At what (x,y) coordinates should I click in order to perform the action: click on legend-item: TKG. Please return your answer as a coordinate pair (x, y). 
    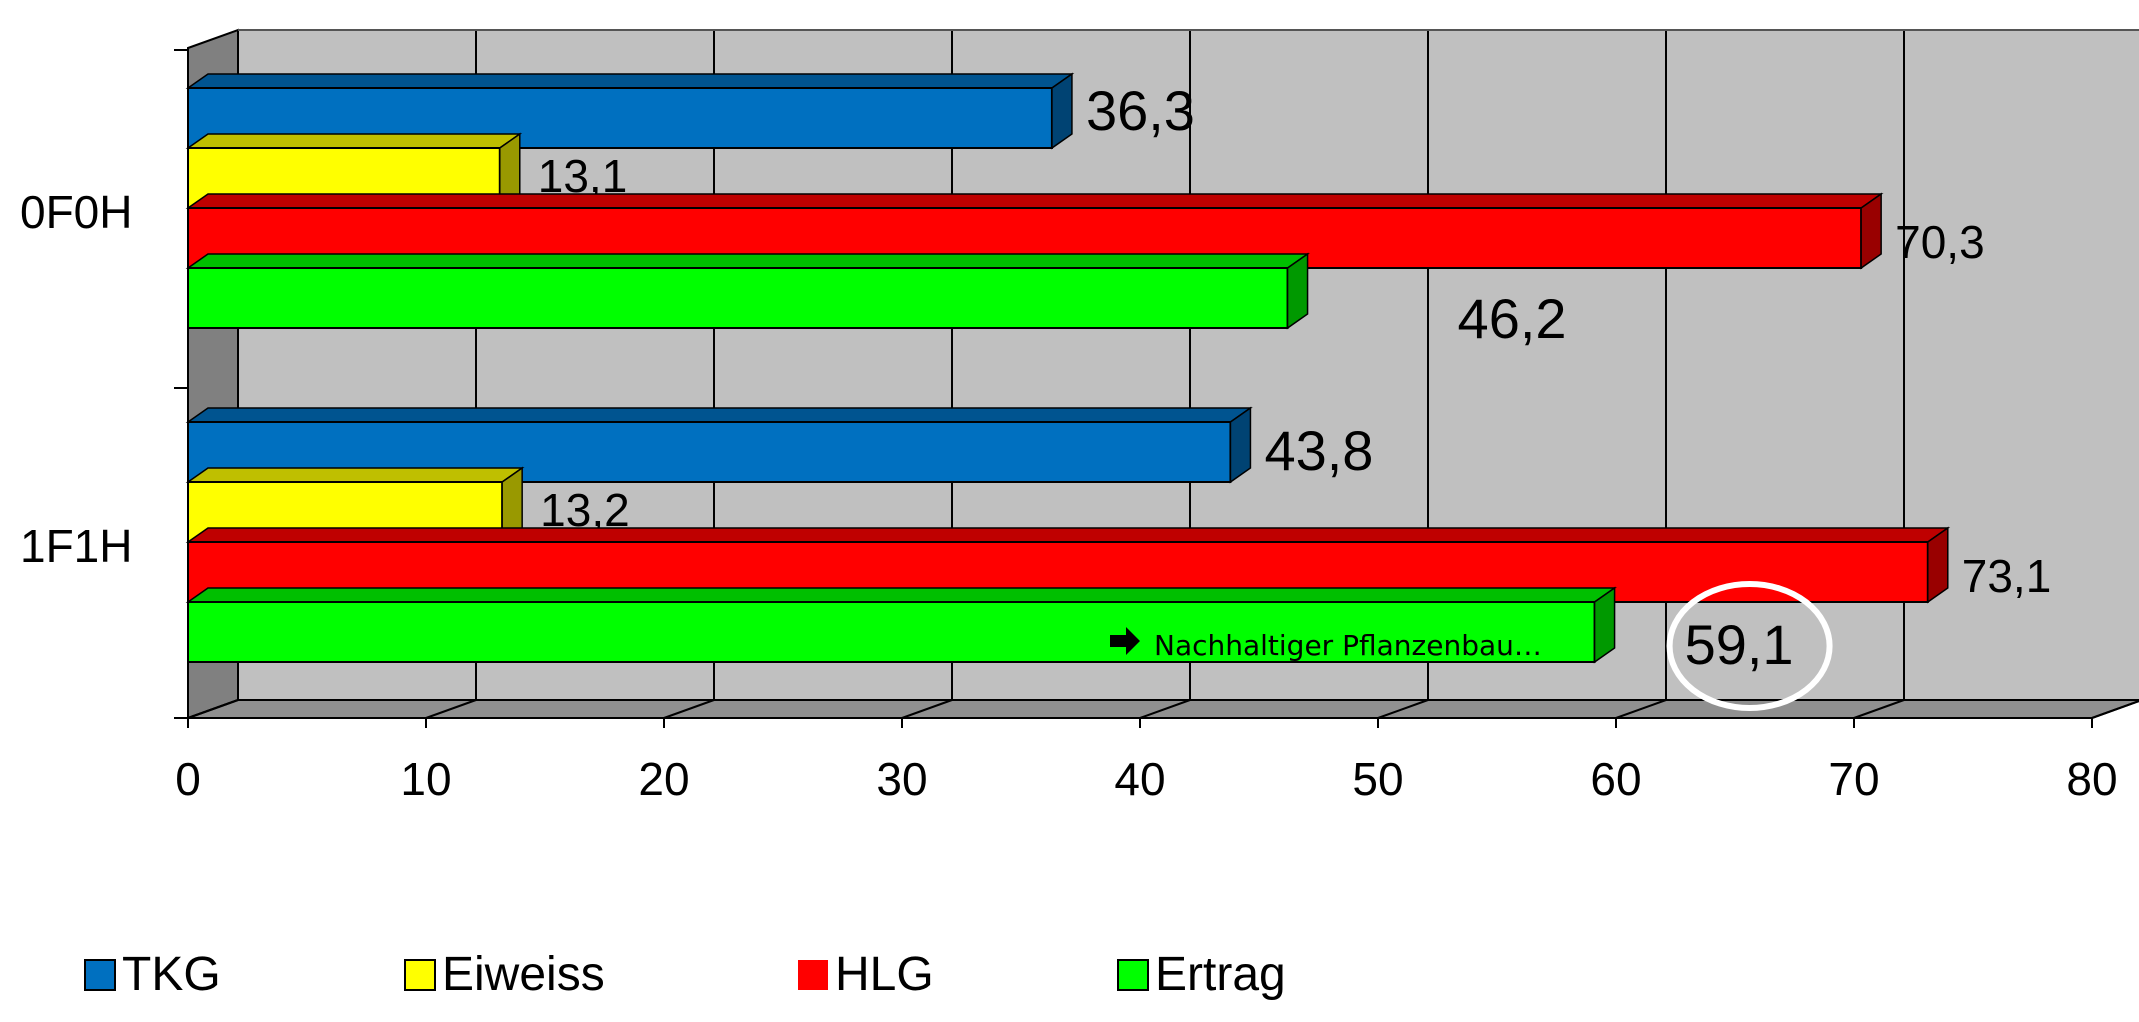
    Looking at the image, I should click on (152, 974).